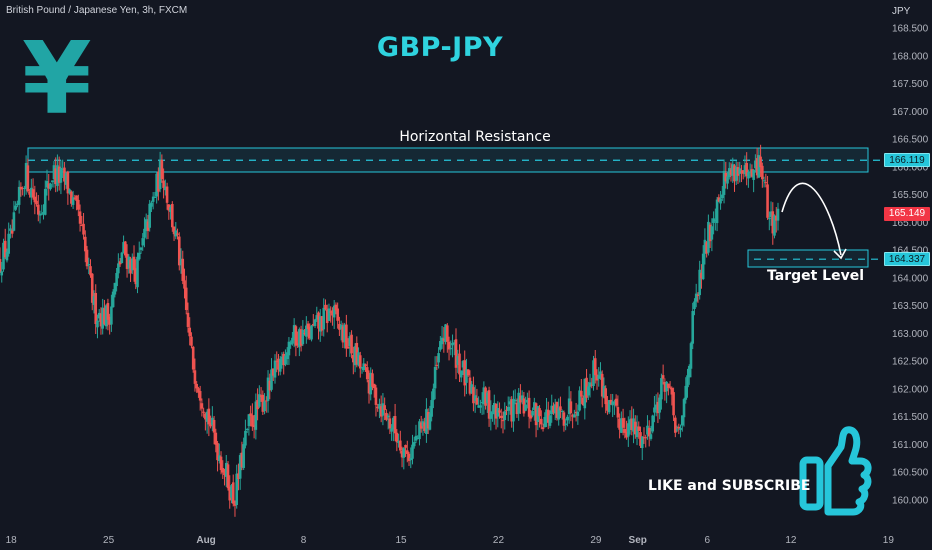  What do you see at coordinates (910, 417) in the screenshot?
I see `y-tick-label: 161.500` at bounding box center [910, 417].